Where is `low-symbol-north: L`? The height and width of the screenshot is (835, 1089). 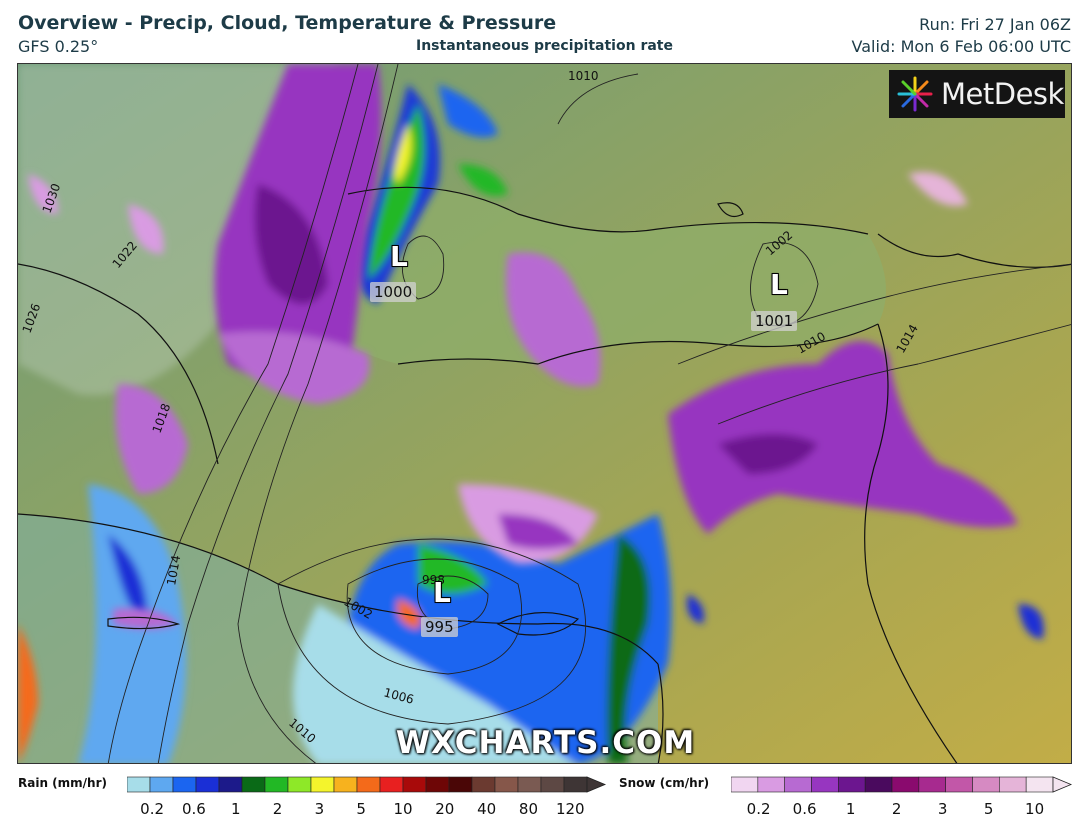
low-symbol-north: L is located at coordinates (399, 256).